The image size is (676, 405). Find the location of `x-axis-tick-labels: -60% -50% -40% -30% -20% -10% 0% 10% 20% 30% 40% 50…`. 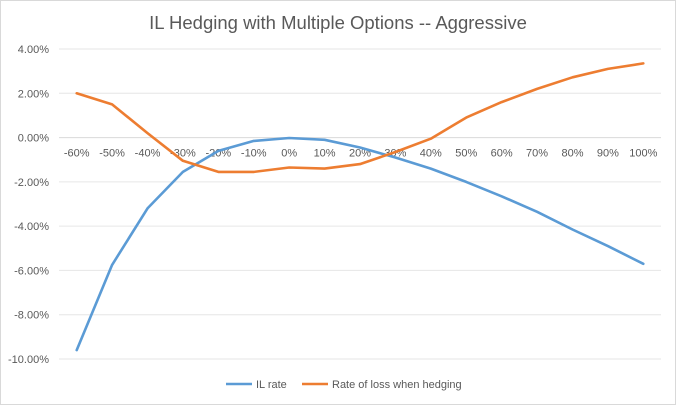

x-axis-tick-labels: -60% -50% -40% -30% -20% -10% 0% 10% 20% 30% 40% 50… is located at coordinates (361, 154).